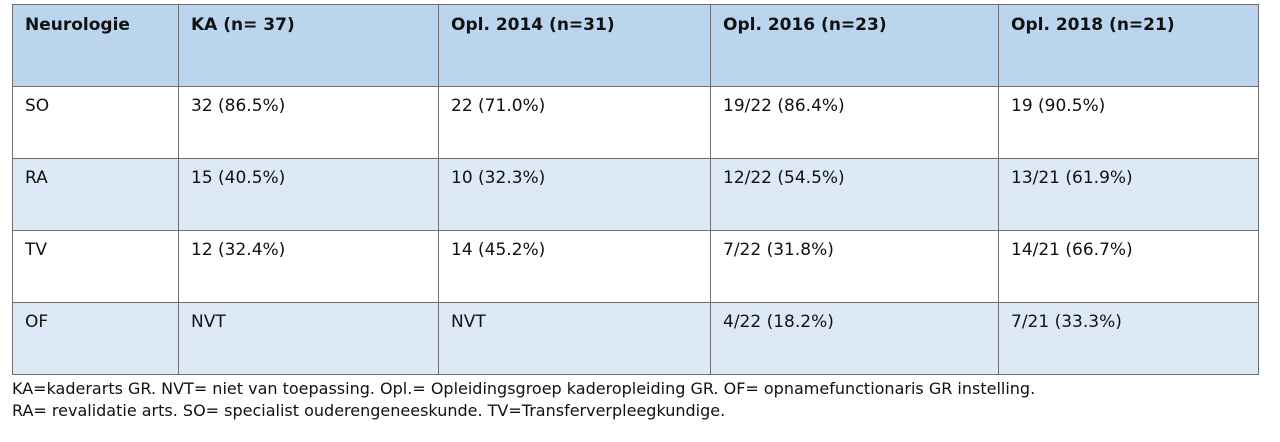 Image resolution: width=1280 pixels, height=442 pixels. I want to click on header-cell-opl-2016: Opl. 2016 (n=23), so click(854, 45).